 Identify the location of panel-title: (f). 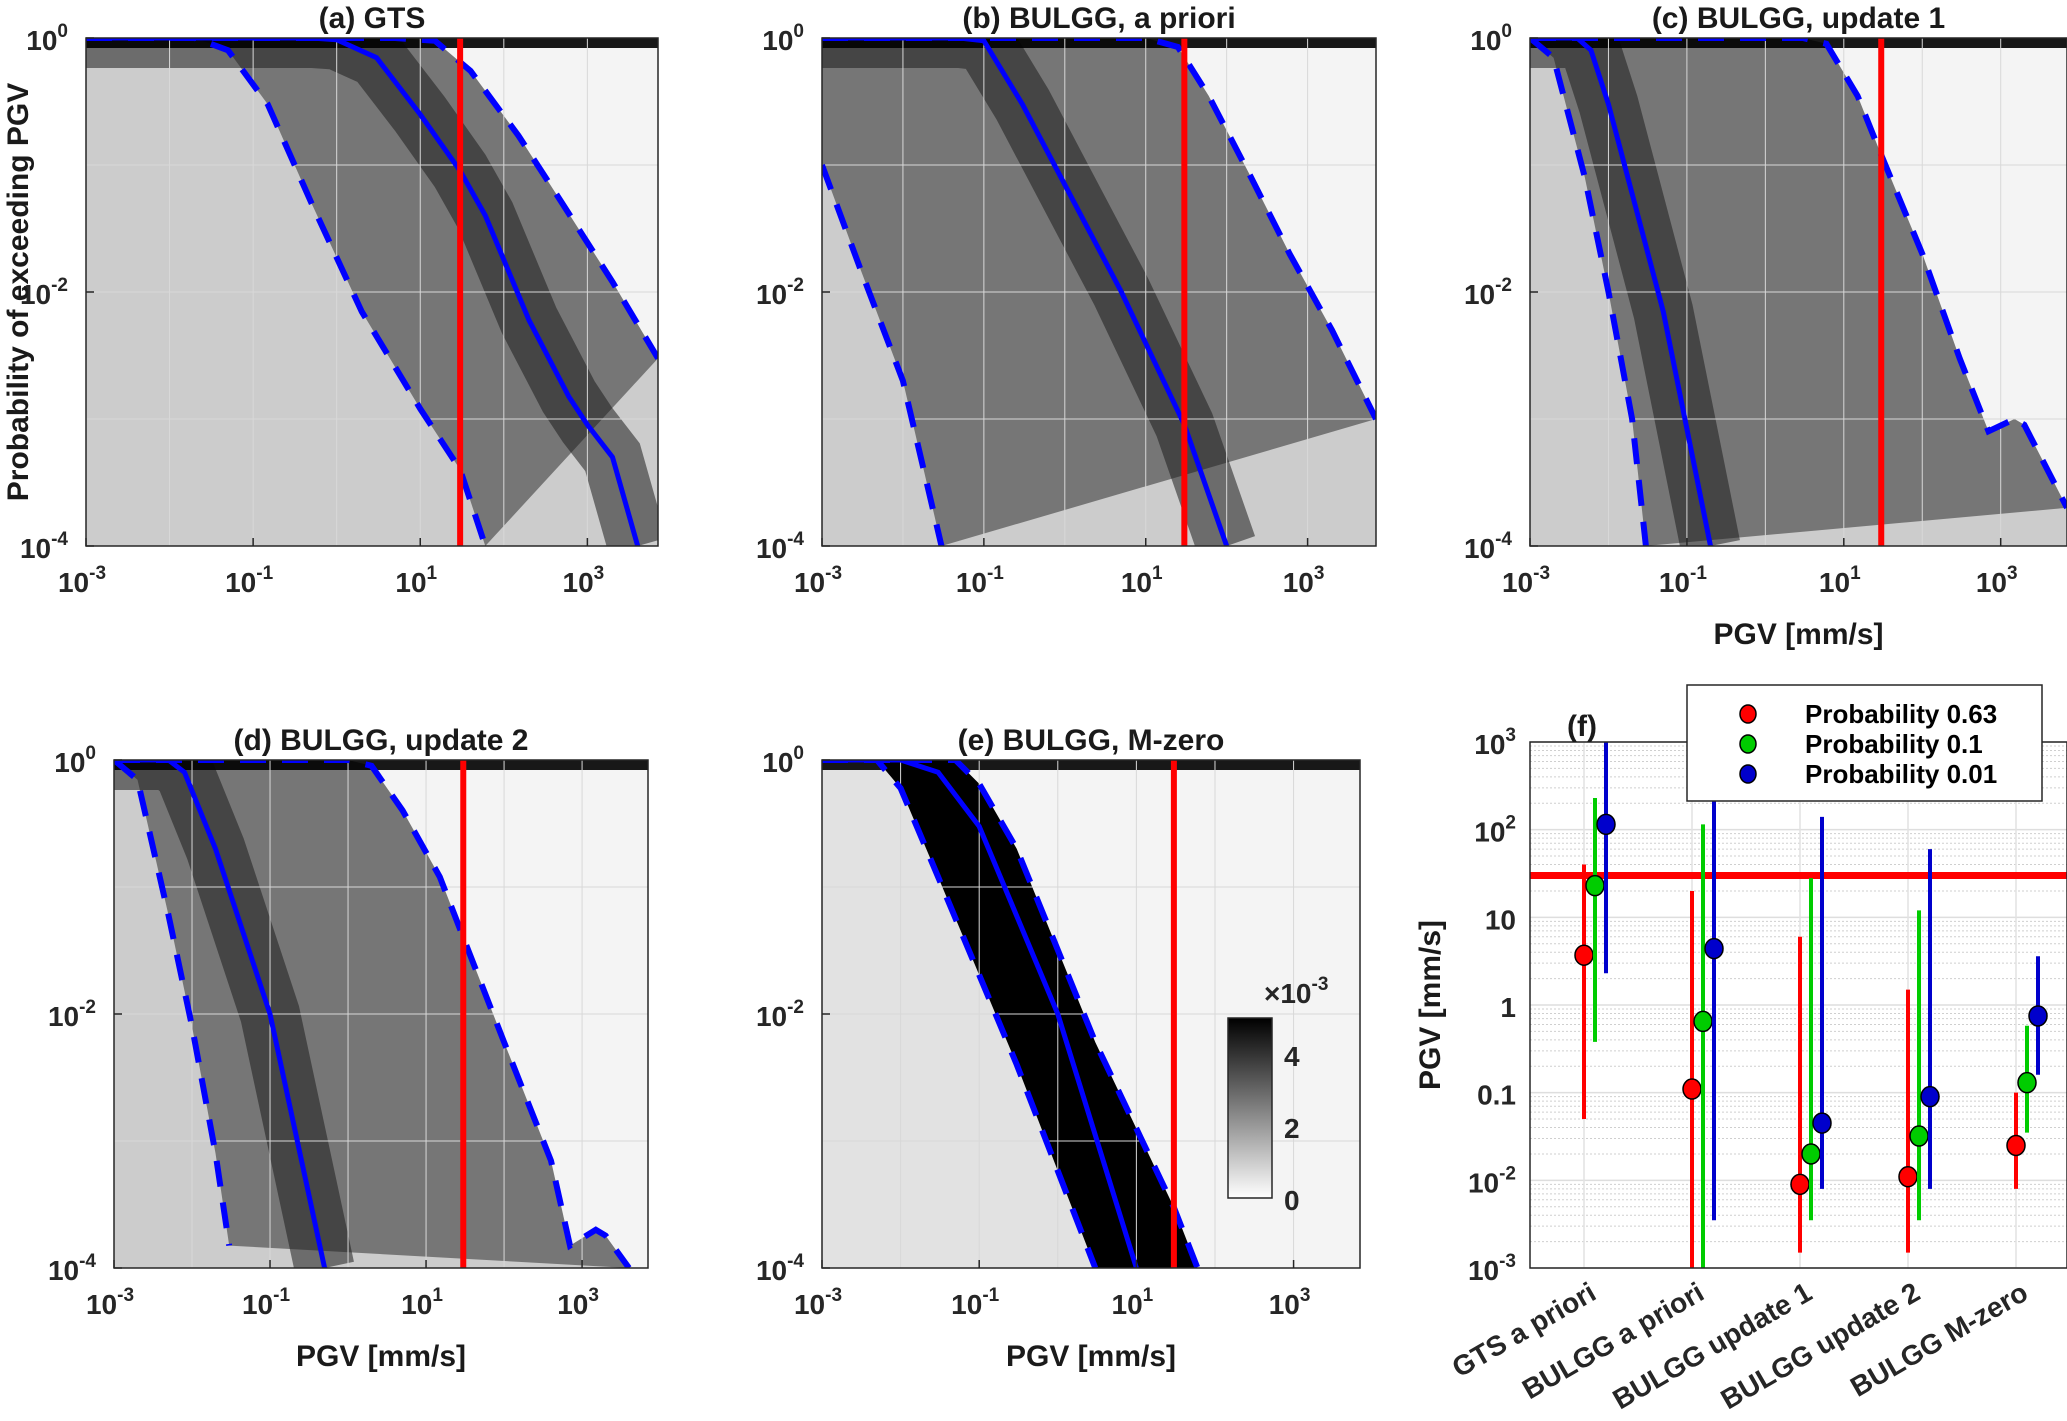
(1582, 726).